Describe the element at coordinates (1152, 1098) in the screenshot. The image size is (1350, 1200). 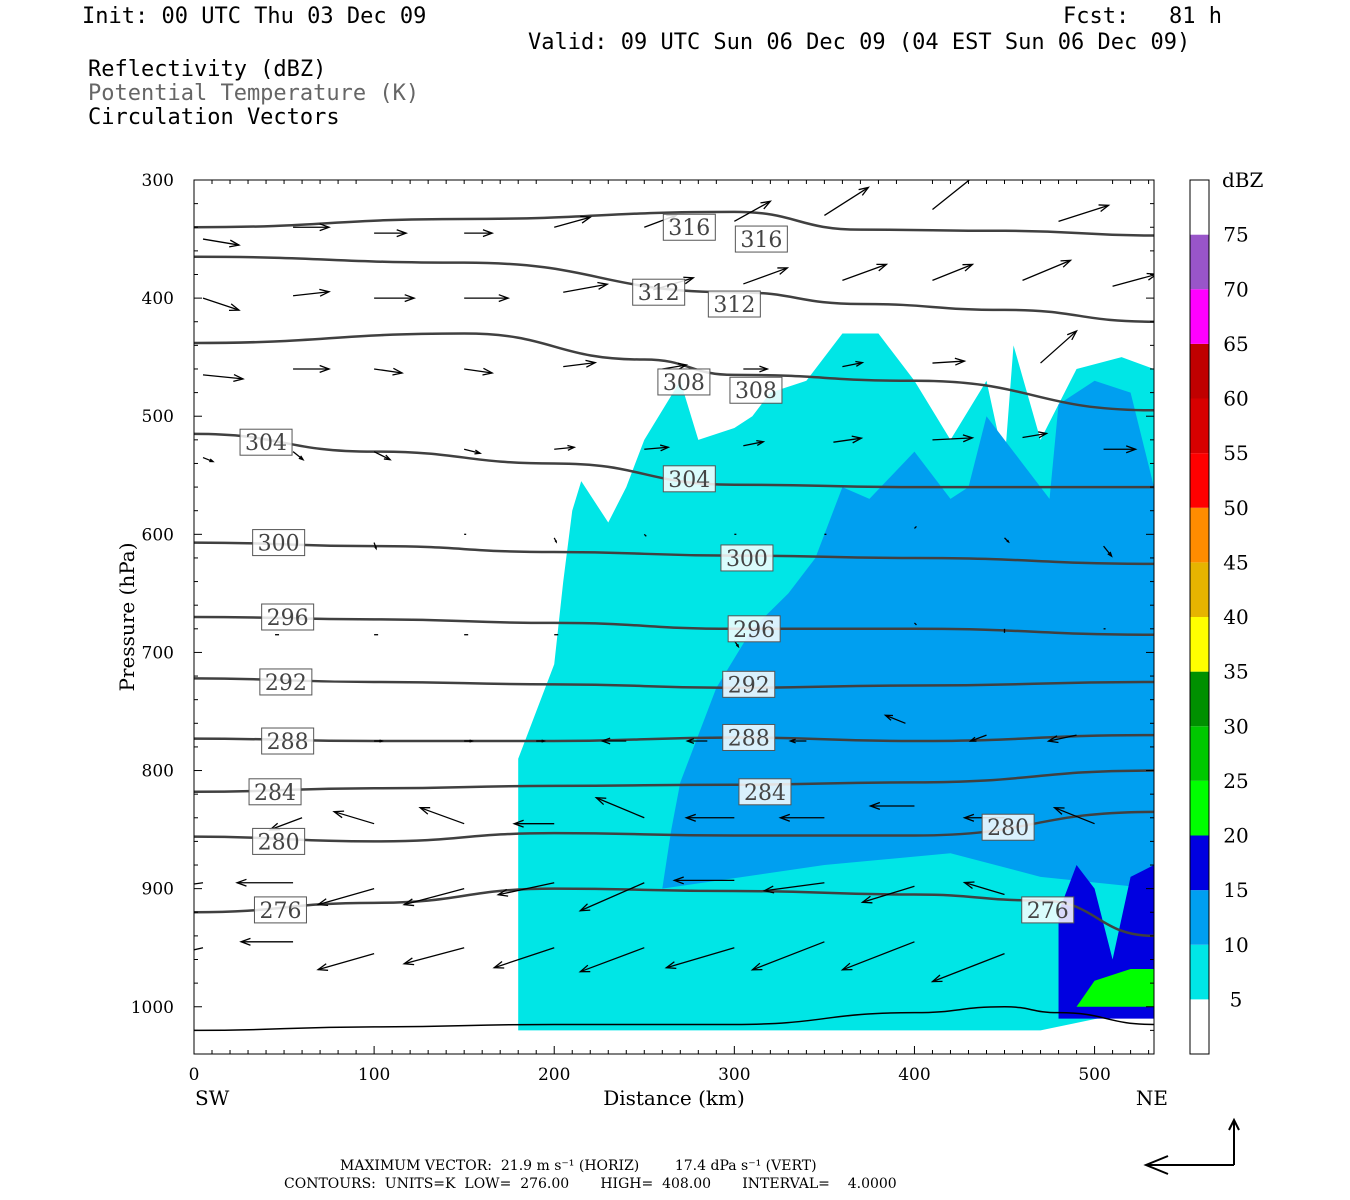
I see `x-right-label: NE` at that location.